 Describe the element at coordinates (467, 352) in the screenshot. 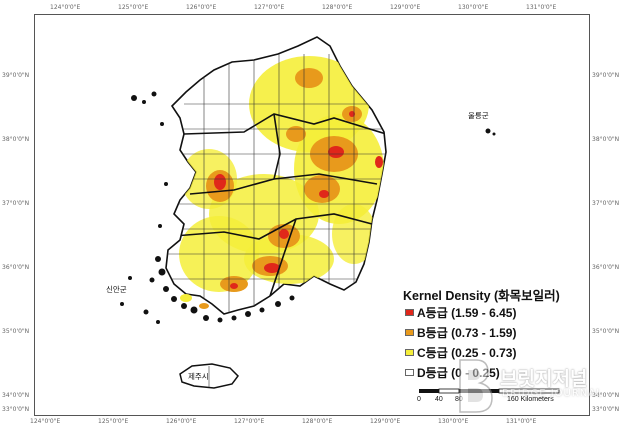

I see `legend-label: C등급 (0.25 - 0.73)` at that location.